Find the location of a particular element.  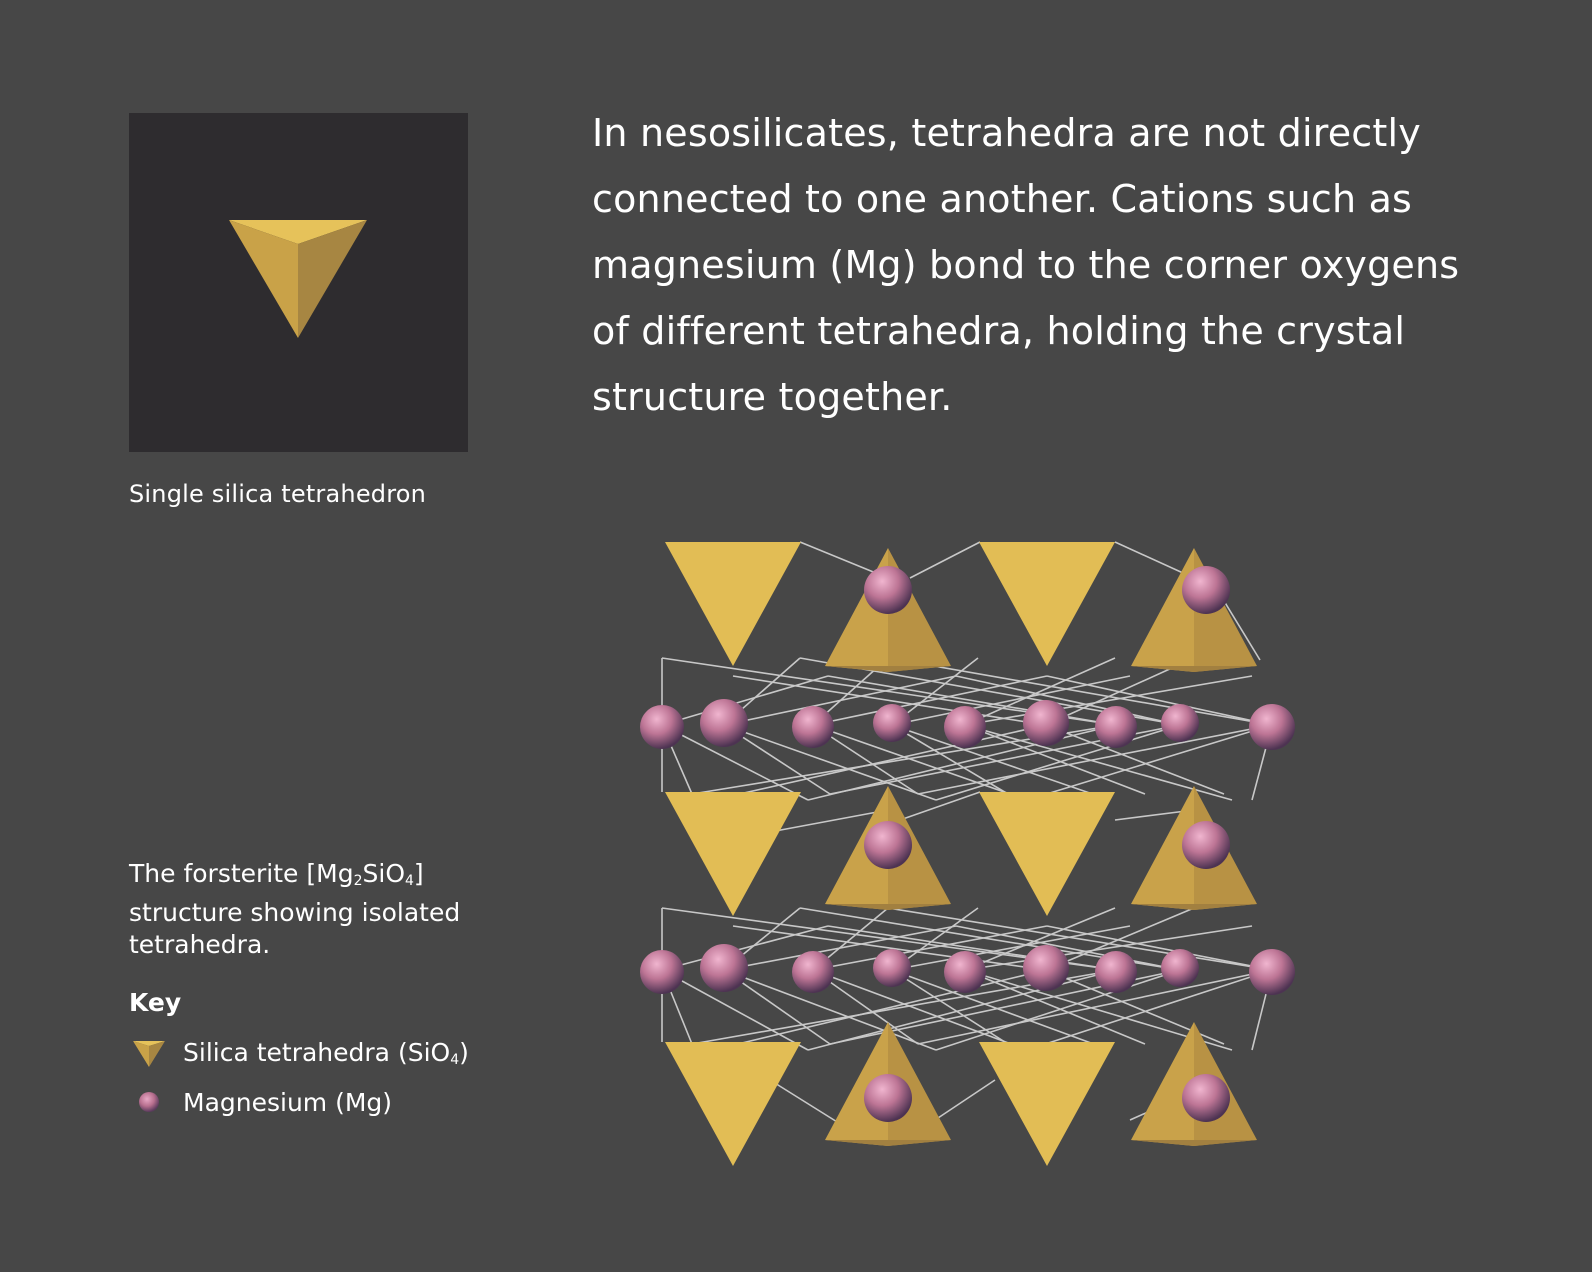

structure-caption-sub2: 4 is located at coordinates (409, 881).